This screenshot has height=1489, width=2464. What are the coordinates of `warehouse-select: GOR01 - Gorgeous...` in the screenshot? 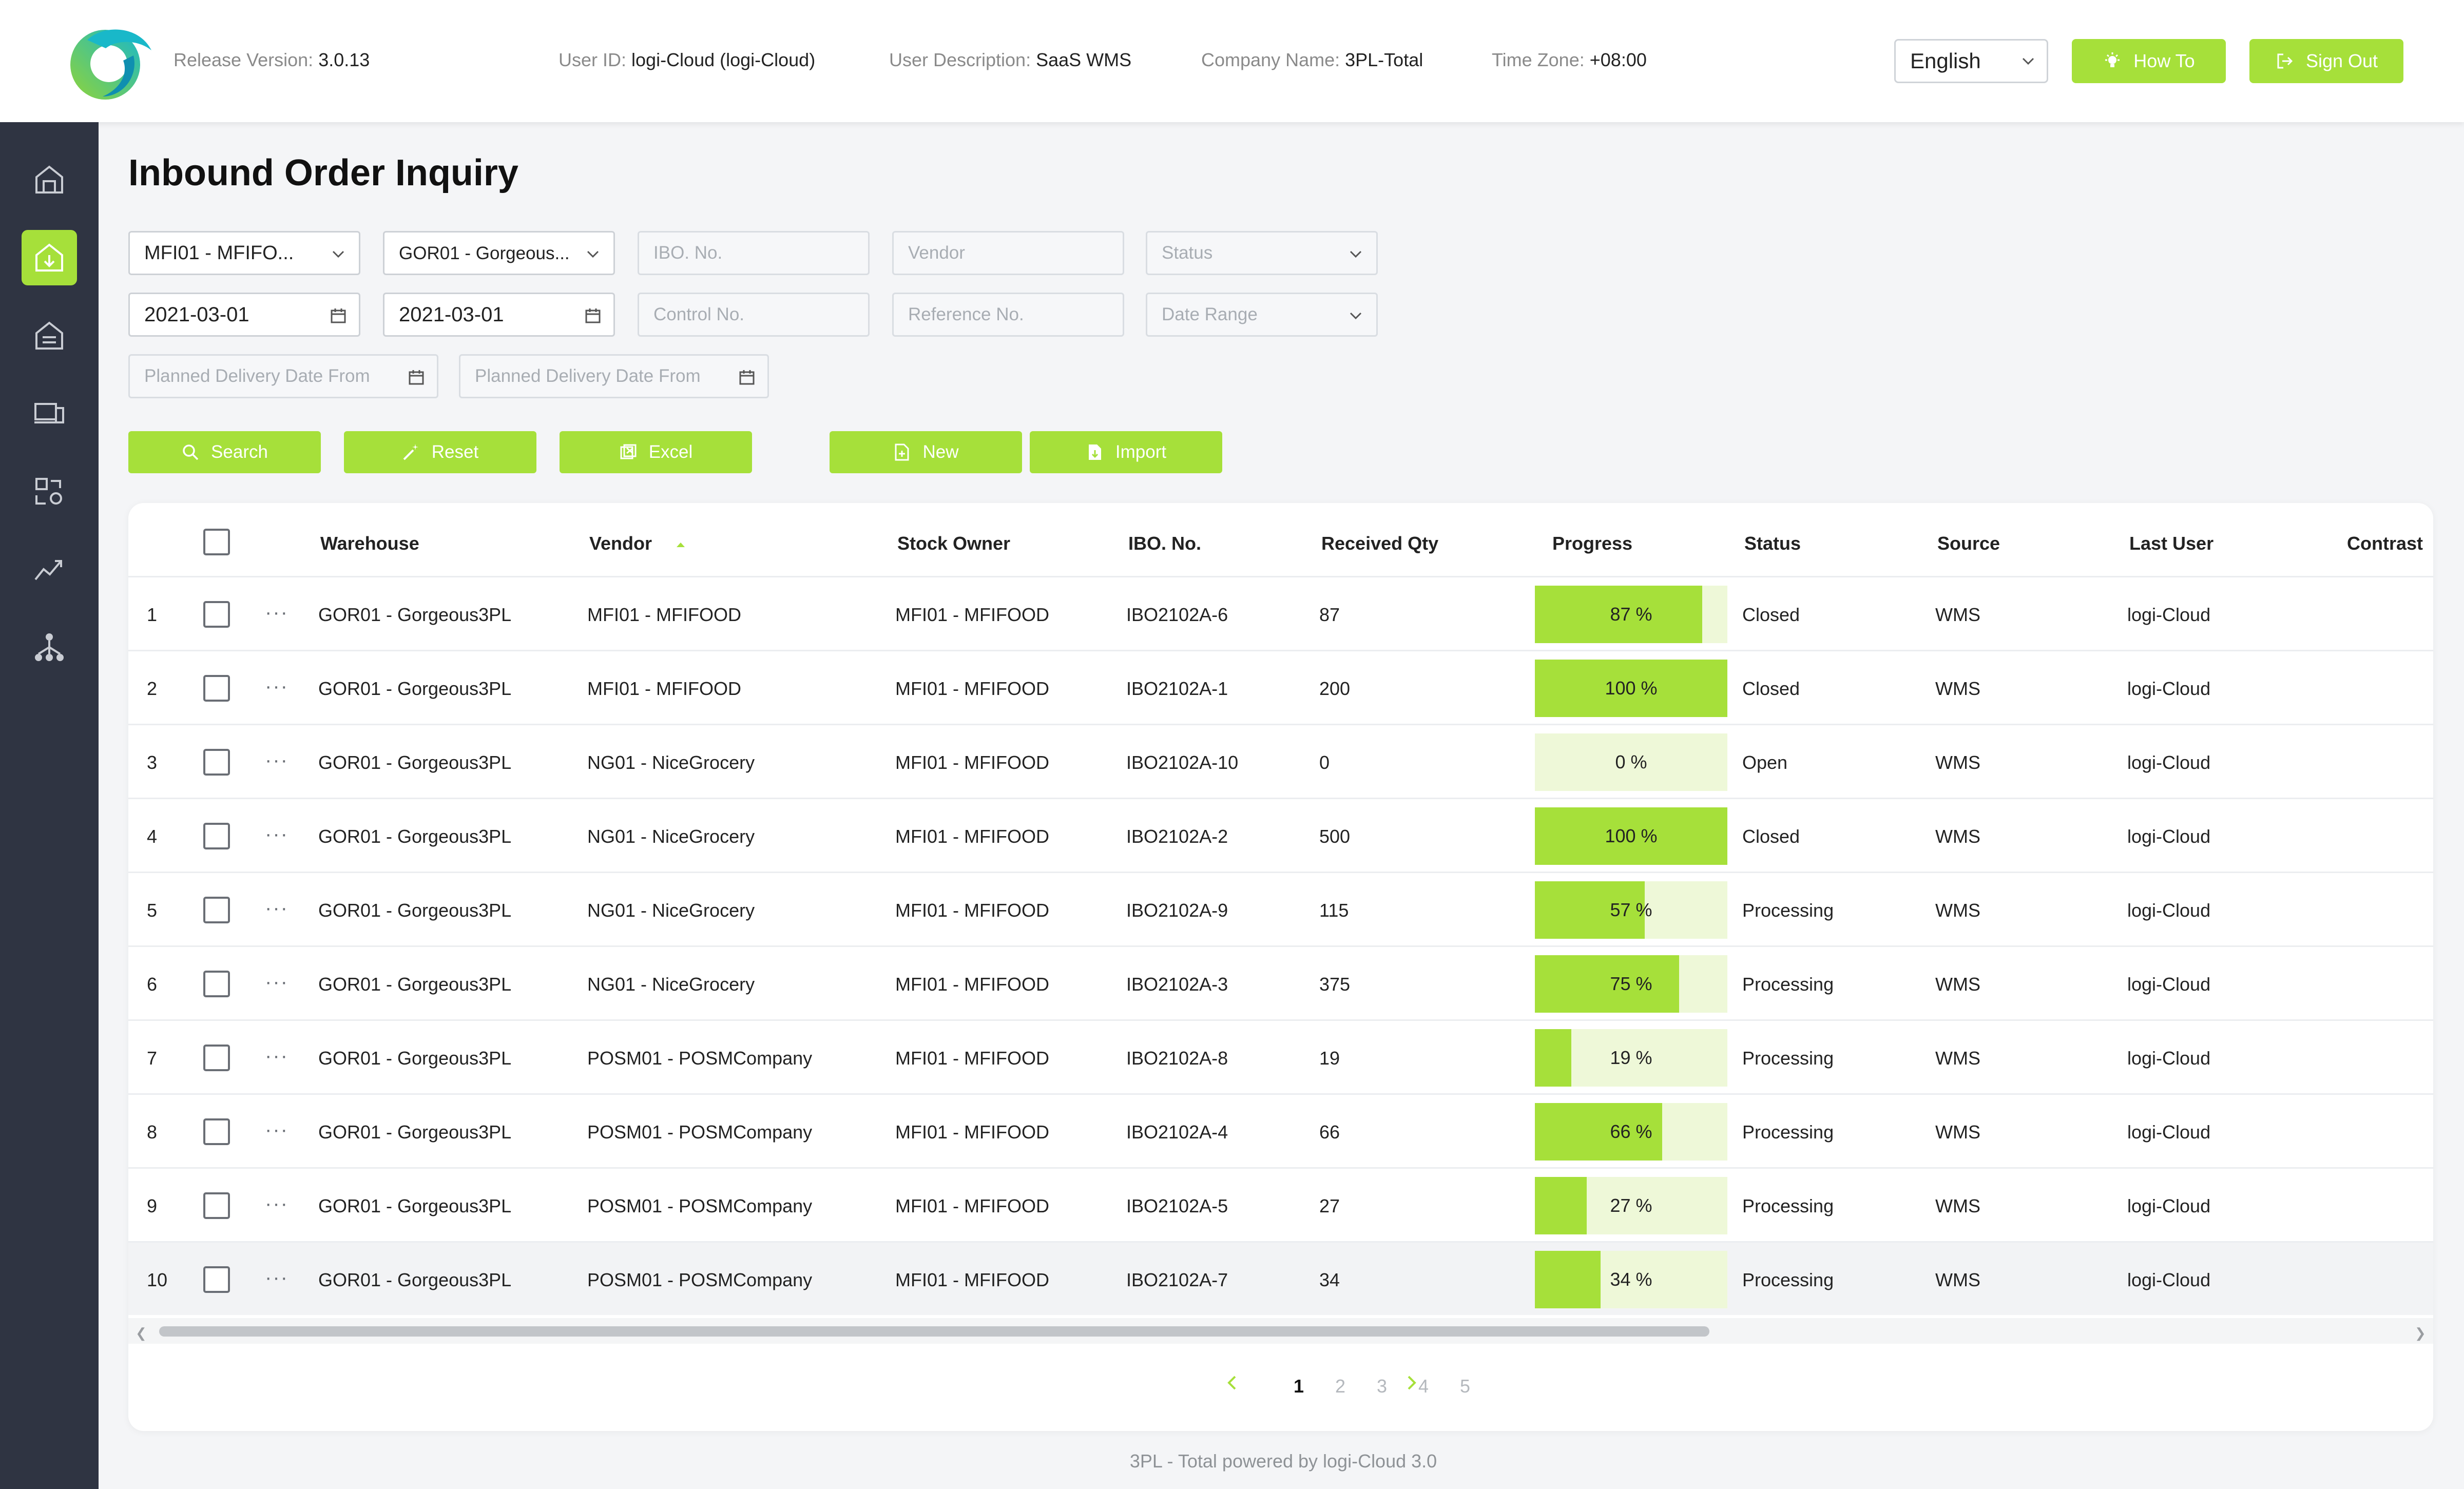 It's located at (499, 253).